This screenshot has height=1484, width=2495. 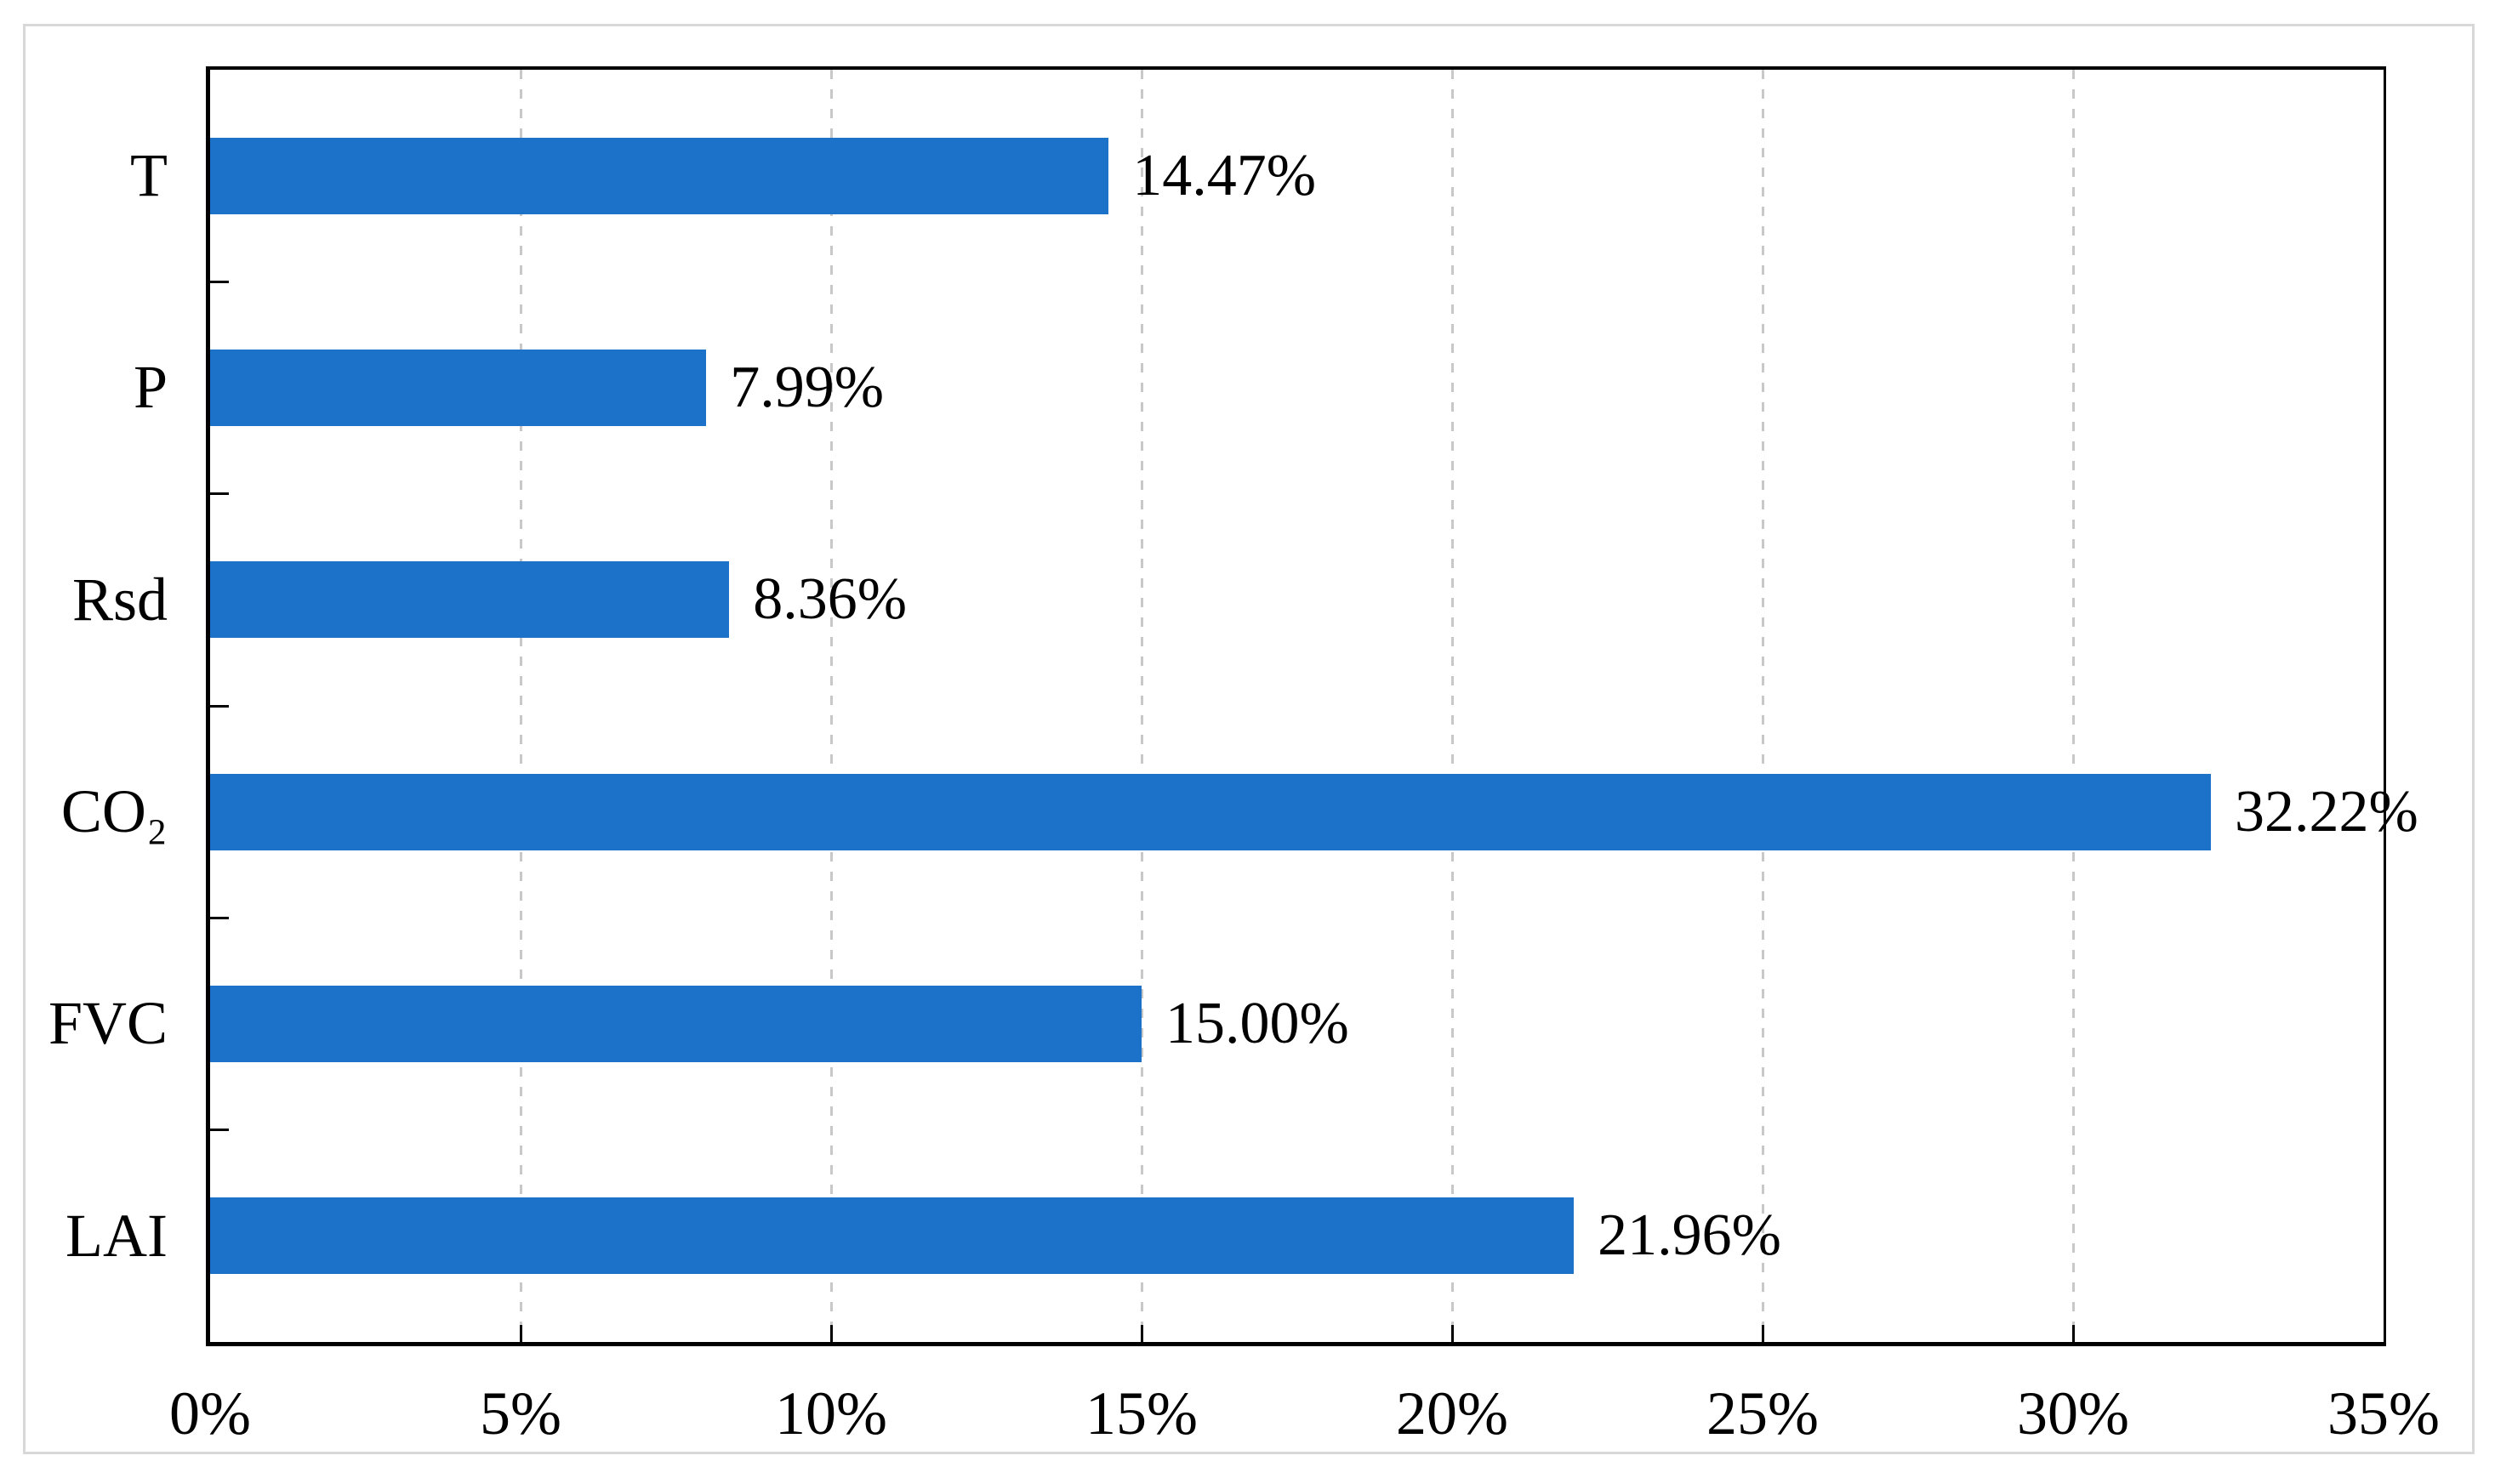 I want to click on bar-value-label: 7.99%, so click(x=807, y=387).